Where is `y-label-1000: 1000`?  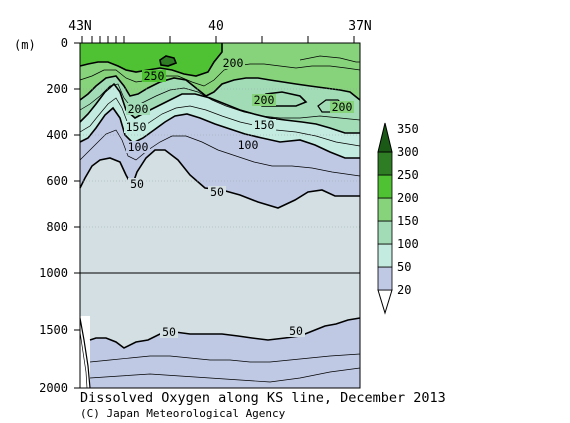 y-label-1000: 1000 is located at coordinates (53, 273).